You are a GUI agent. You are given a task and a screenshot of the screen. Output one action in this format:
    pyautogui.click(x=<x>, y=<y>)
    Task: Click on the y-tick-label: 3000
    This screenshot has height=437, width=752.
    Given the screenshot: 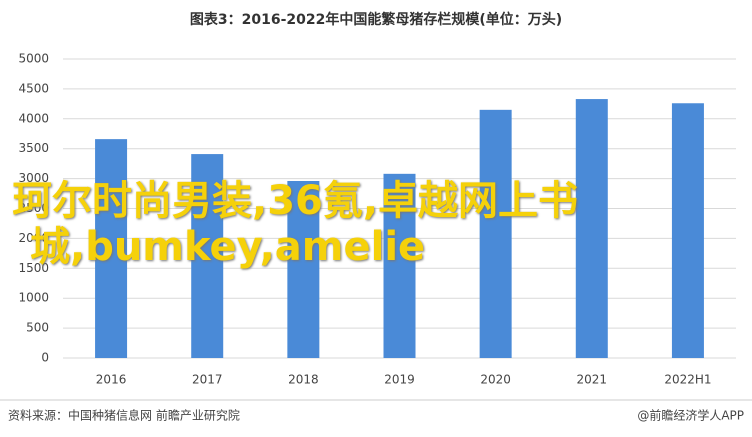 What is the action you would take?
    pyautogui.click(x=33, y=178)
    